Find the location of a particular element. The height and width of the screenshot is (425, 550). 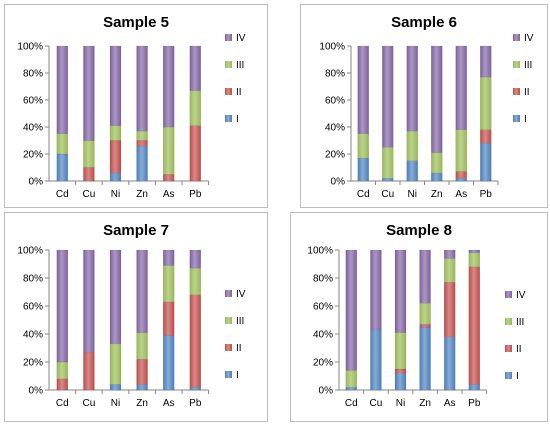

y-tick-label: 0% is located at coordinates (338, 182).